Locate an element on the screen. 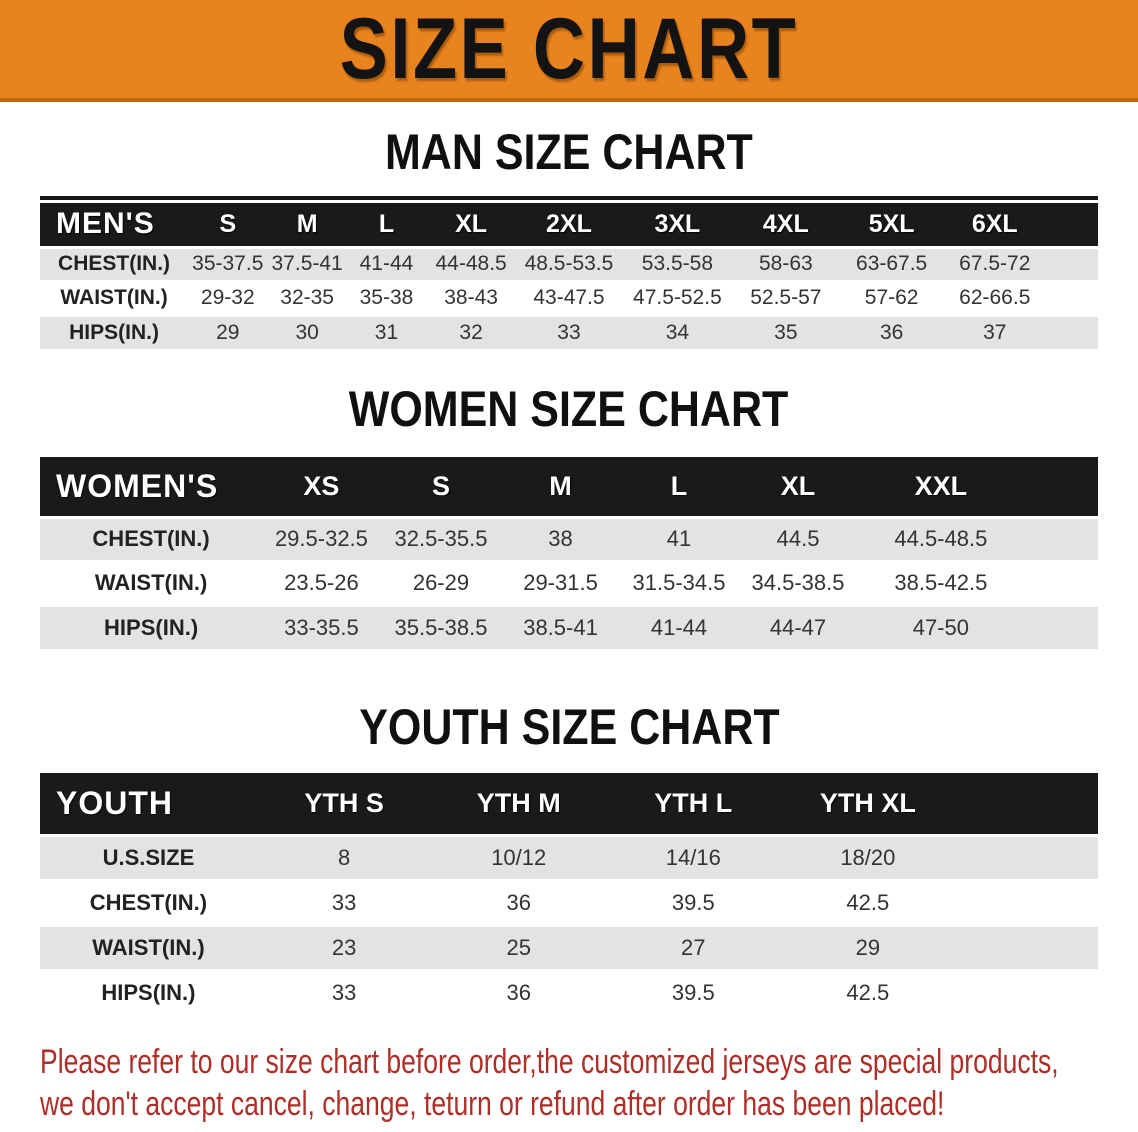 This screenshot has height=1132, width=1138. table-group-label: WOMEN'S is located at coordinates (151, 487).